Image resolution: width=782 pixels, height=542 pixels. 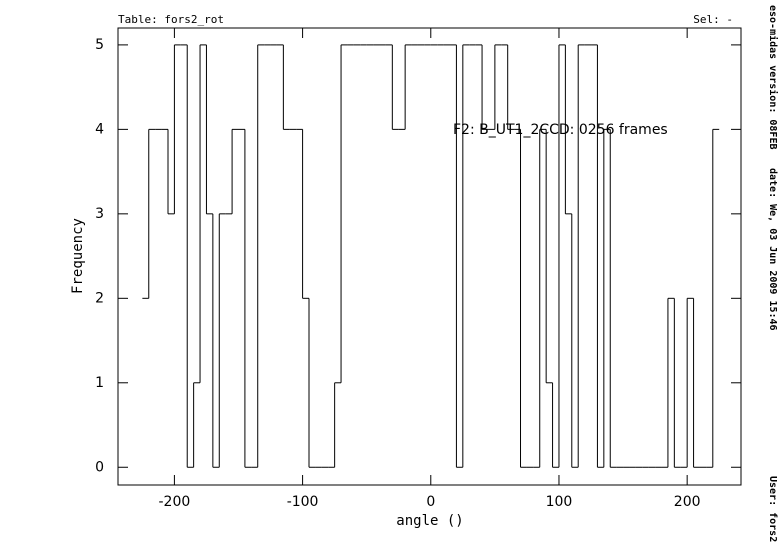 I want to click on y-tick-label: 3, so click(x=99, y=214).